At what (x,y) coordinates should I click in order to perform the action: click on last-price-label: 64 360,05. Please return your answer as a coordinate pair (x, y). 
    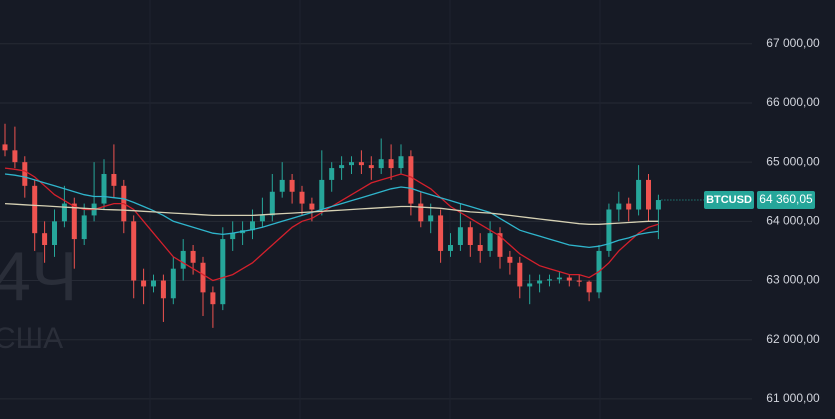
    Looking at the image, I should click on (786, 199).